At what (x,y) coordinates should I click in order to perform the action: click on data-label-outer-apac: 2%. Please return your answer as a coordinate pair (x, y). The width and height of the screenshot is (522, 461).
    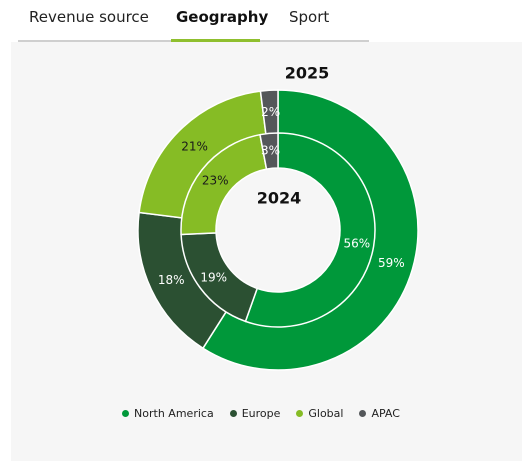
    Looking at the image, I should click on (270, 112).